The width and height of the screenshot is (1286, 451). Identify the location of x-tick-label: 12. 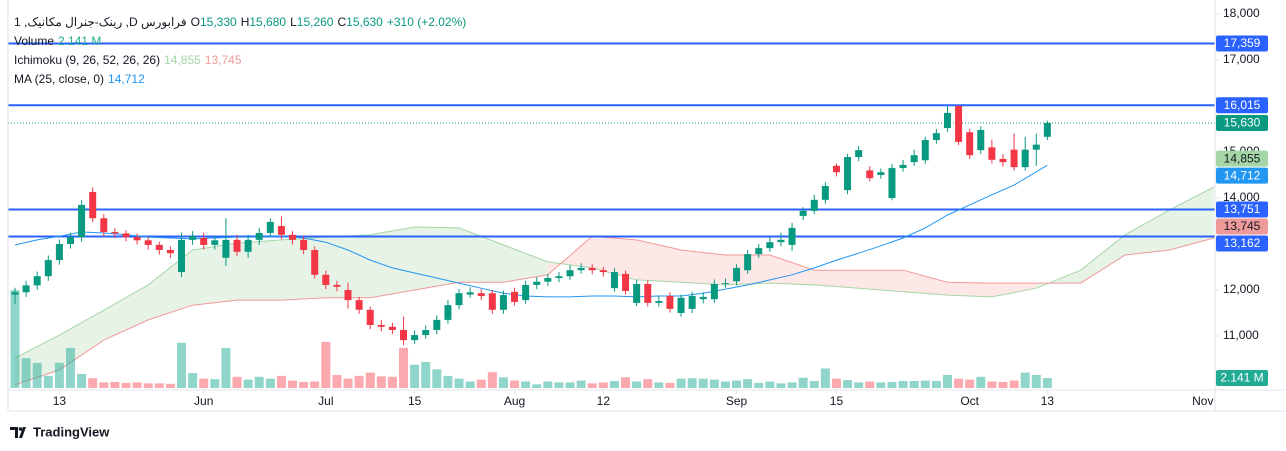
(604, 401).